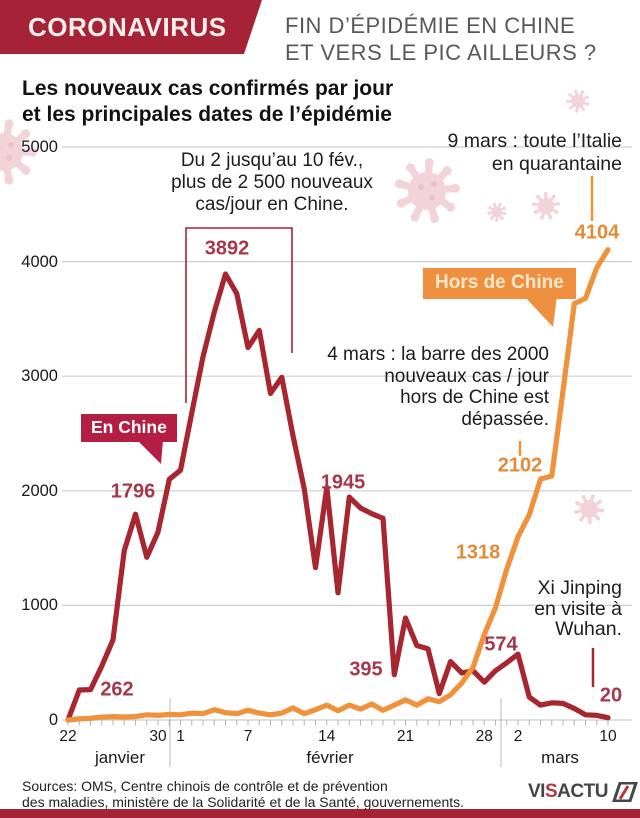 Image resolution: width=640 pixels, height=818 pixels. I want to click on annotation-feb_range-line2: plus de 2 500 nouveaux, so click(272, 182).